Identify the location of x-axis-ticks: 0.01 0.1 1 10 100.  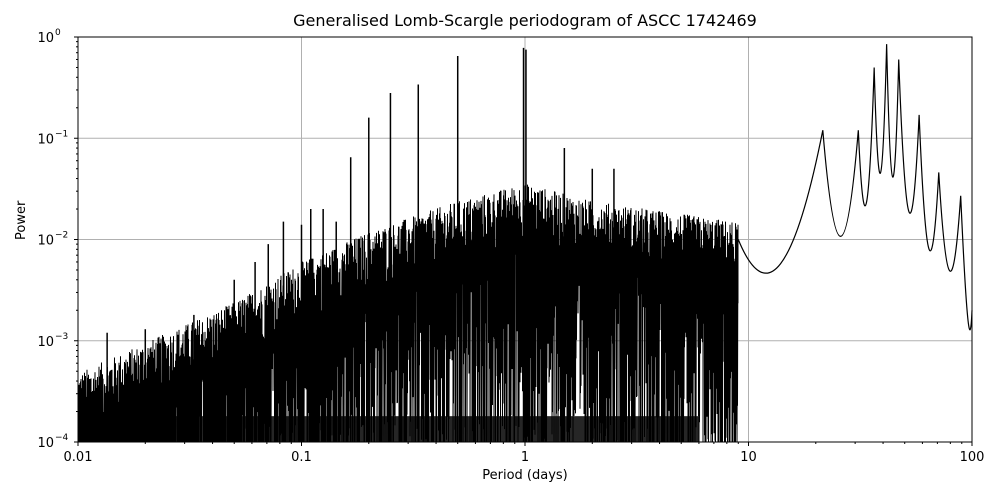
(524, 453).